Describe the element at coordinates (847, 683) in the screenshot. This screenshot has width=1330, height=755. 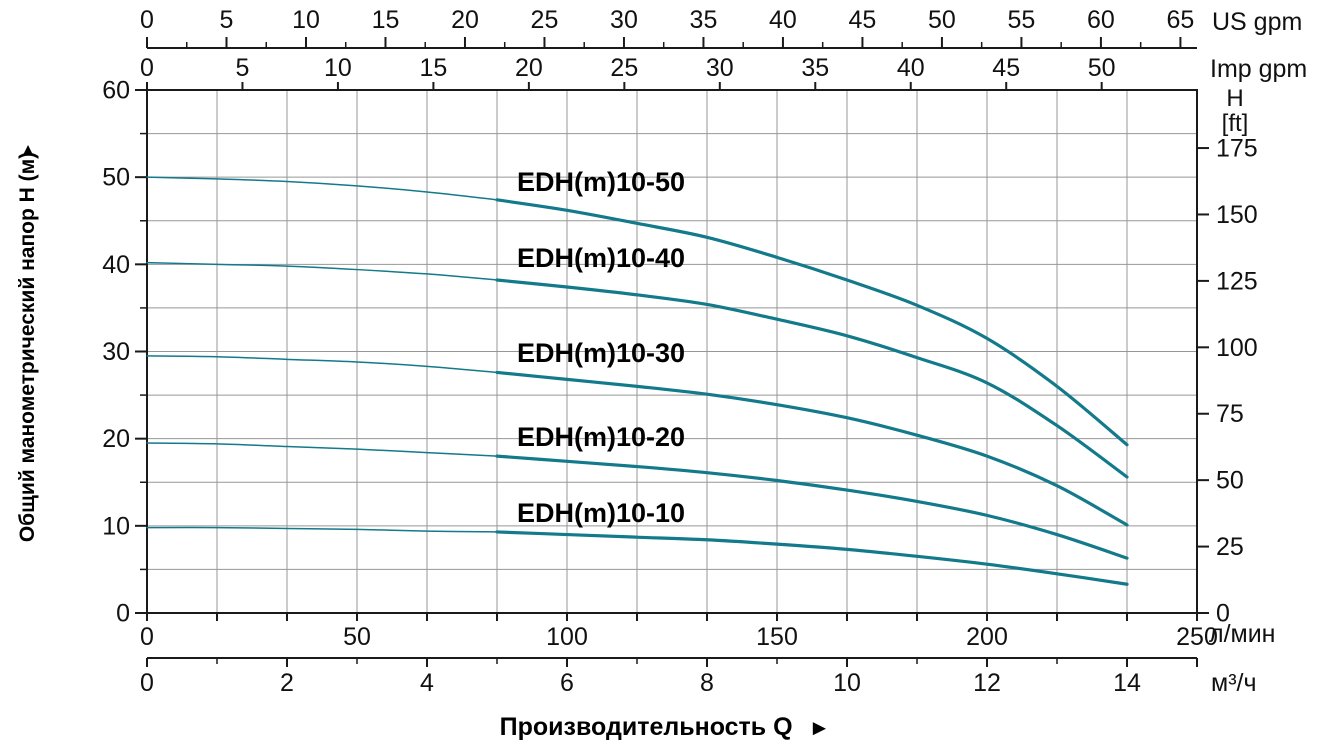
I see `m3h-tick-label: 10` at that location.